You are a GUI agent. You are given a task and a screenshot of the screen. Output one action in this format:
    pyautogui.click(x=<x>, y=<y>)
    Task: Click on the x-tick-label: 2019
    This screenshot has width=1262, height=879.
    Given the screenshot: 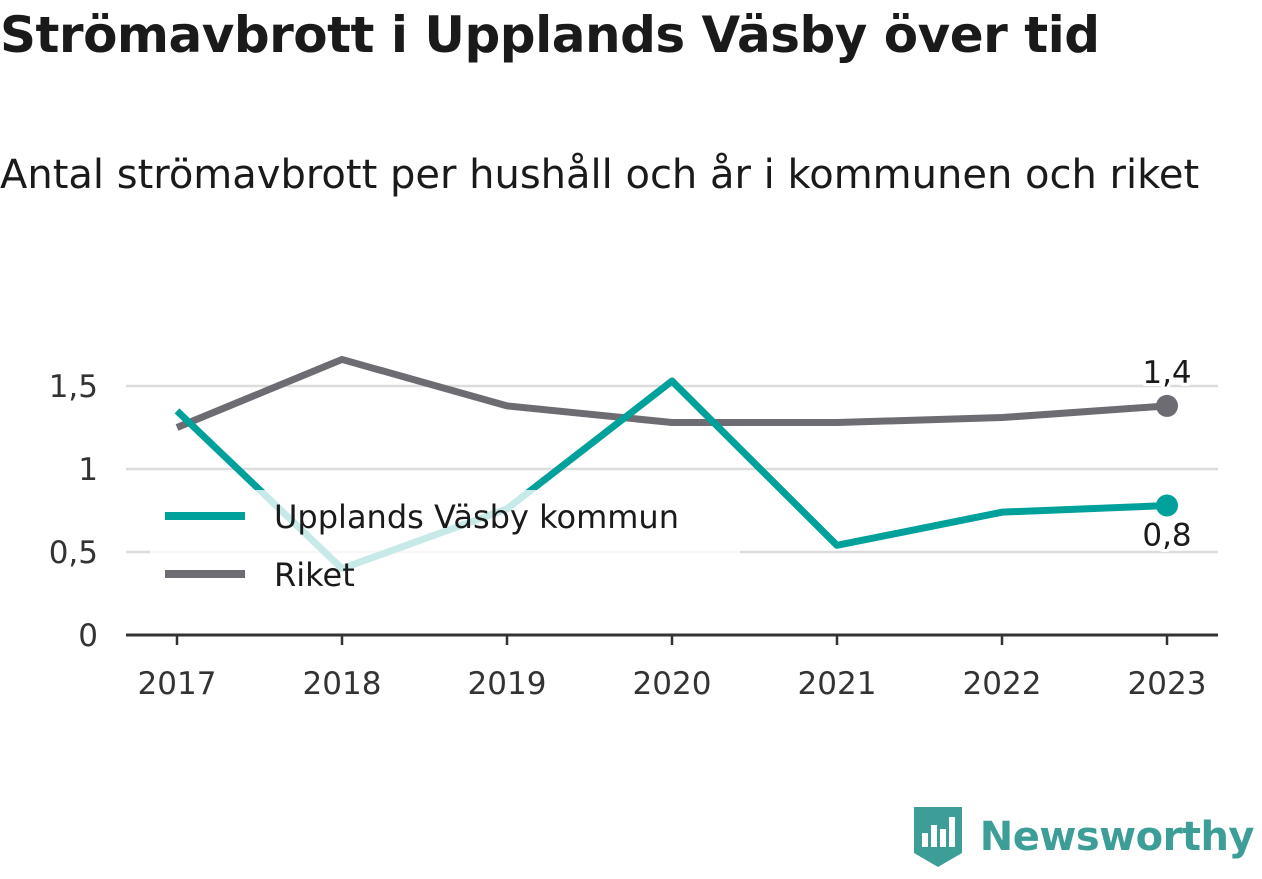 What is the action you would take?
    pyautogui.click(x=507, y=684)
    